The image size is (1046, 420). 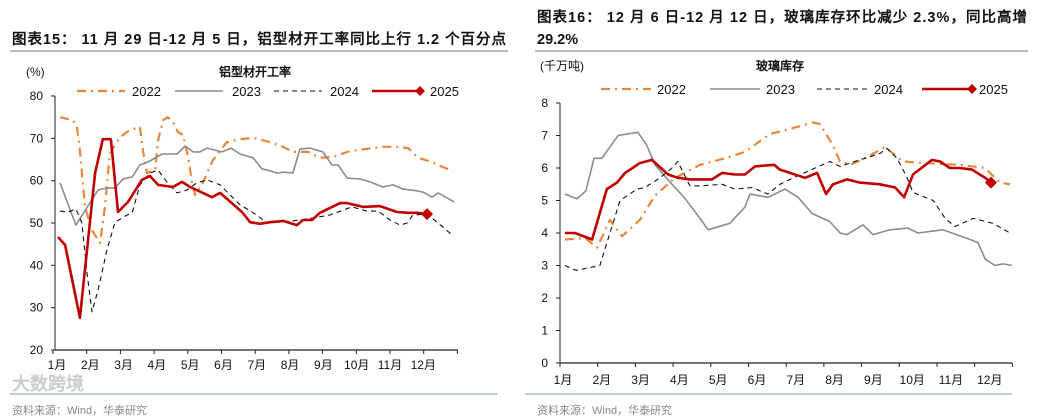 I want to click on y-tick-label: 80, so click(x=37, y=96).